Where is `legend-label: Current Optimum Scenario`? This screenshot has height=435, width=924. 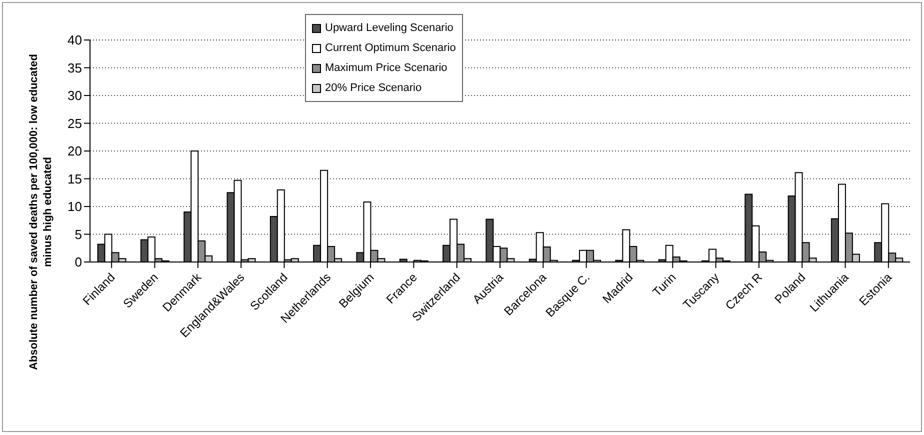 legend-label: Current Optimum Scenario is located at coordinates (390, 48).